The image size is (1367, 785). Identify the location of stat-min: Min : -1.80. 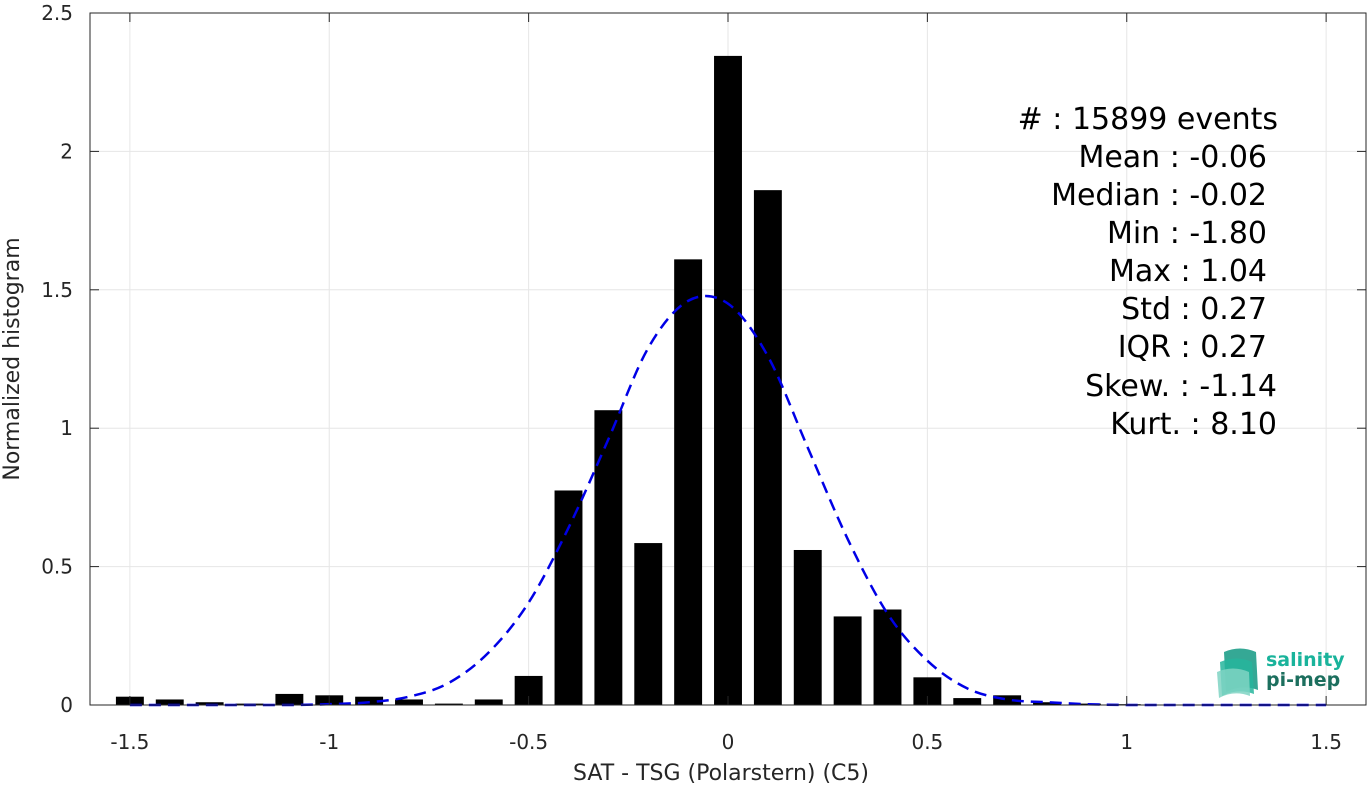
(1187, 233).